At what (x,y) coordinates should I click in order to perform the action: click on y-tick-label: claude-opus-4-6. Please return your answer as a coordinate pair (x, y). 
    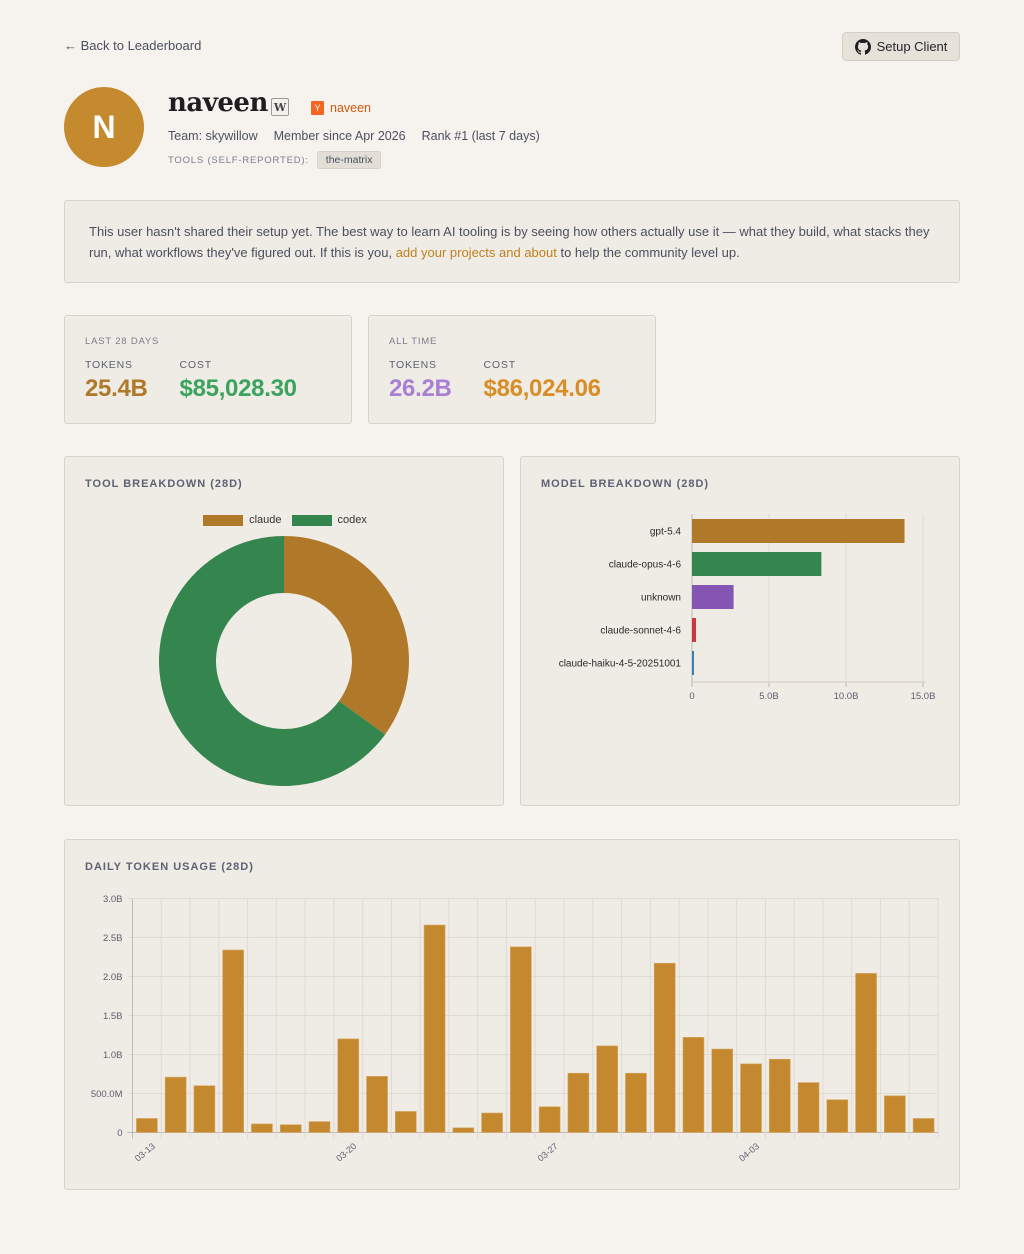
    Looking at the image, I should click on (645, 565).